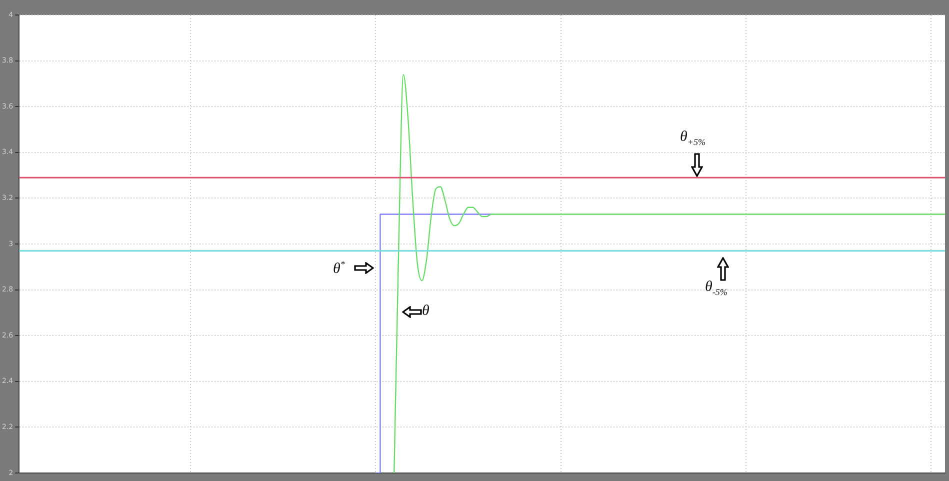  I want to click on annotation: θ$_{+5%}$, so click(693, 137).